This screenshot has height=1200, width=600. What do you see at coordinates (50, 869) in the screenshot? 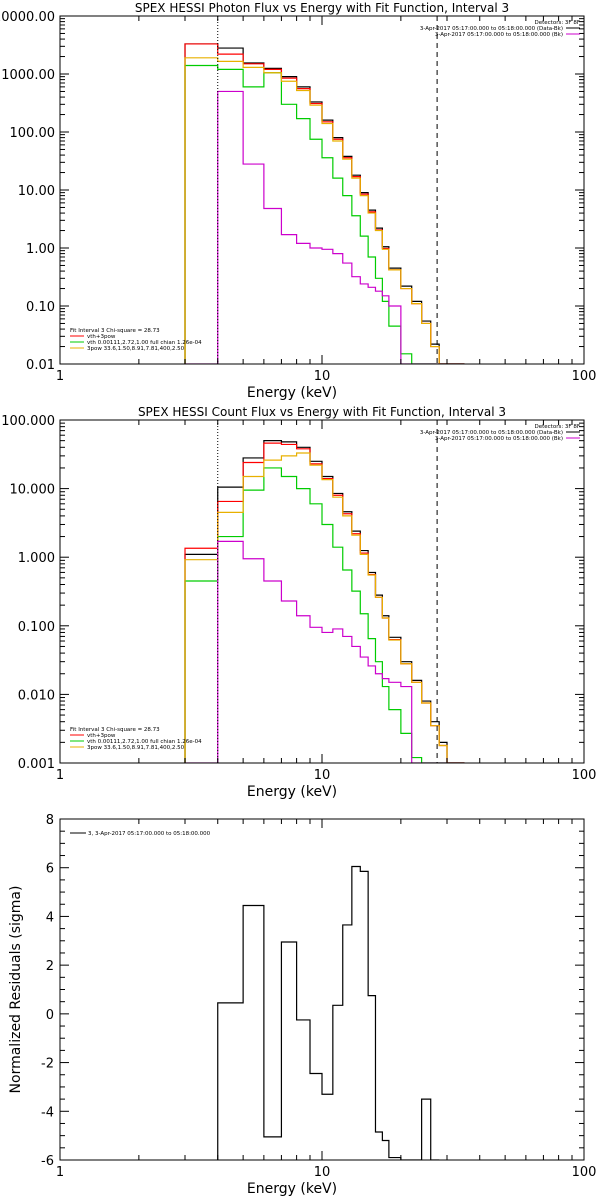
I see `y-tick-label: 6` at bounding box center [50, 869].